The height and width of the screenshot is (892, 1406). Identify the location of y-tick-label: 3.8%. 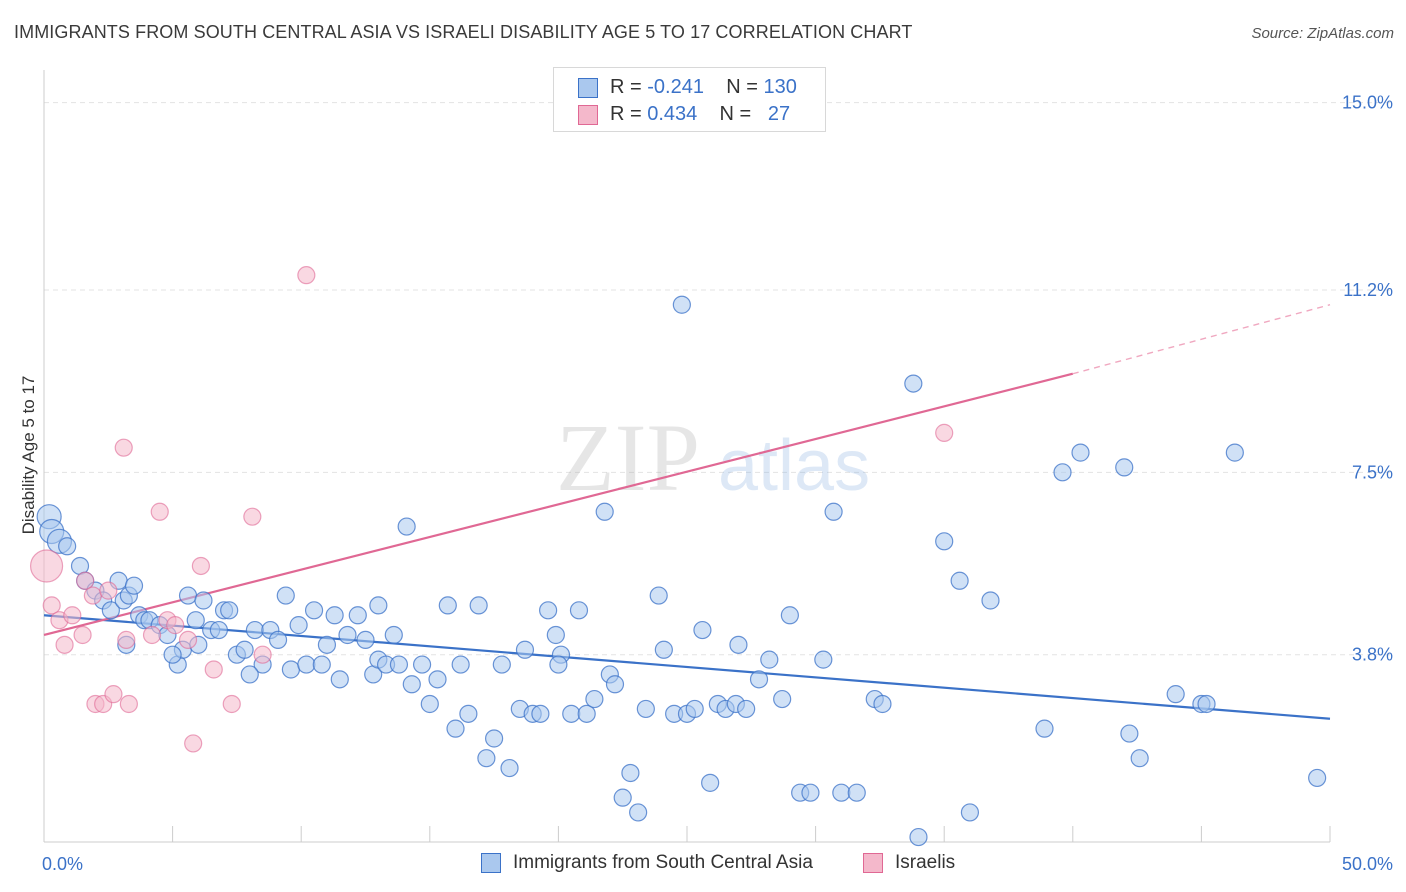
(1372, 655).